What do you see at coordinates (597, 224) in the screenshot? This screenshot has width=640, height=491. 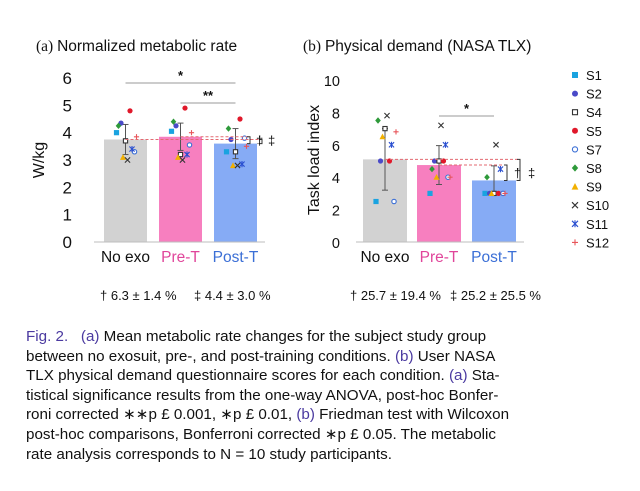 I see `legend-label-s11: S11` at bounding box center [597, 224].